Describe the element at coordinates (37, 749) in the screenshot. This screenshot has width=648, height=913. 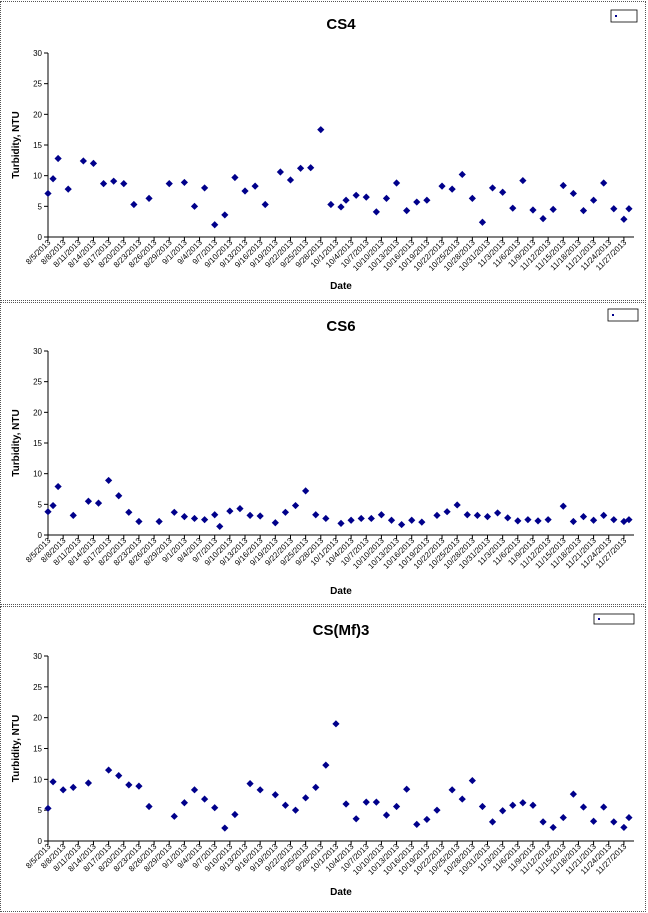
I see `y-tick-label: 15` at that location.